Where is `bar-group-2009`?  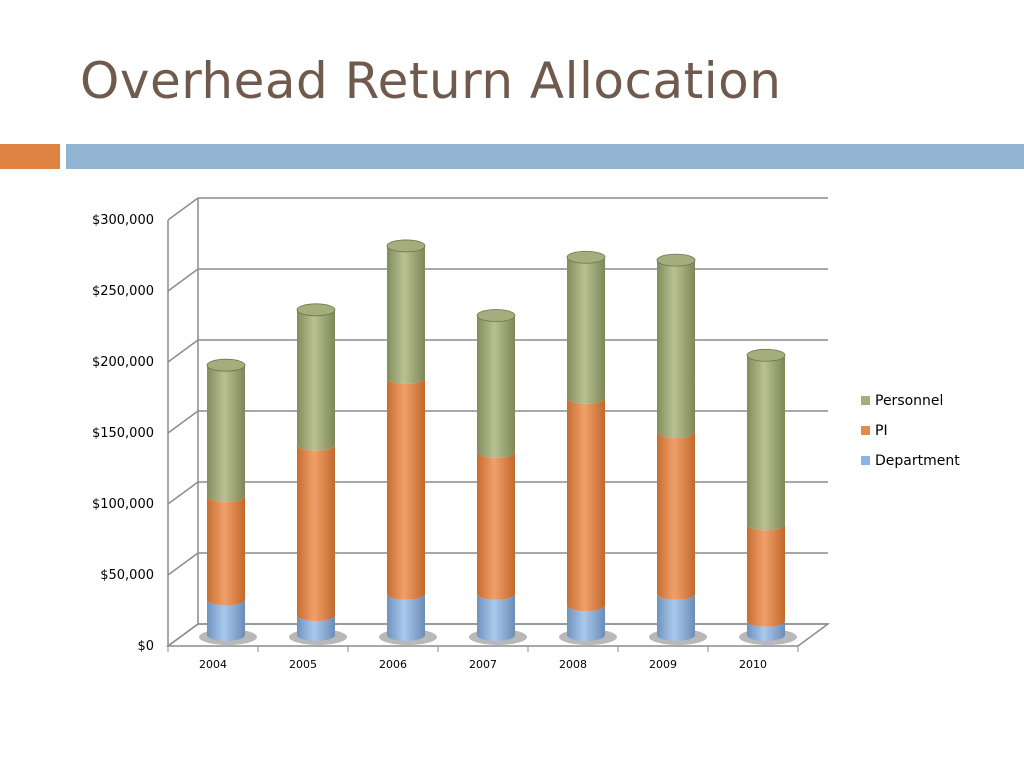 bar-group-2009 is located at coordinates (678, 449).